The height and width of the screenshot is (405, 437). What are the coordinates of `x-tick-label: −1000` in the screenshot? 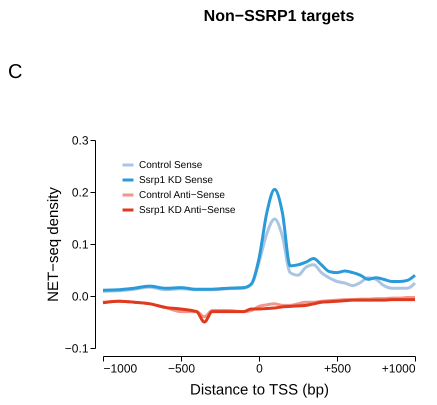 It's located at (121, 369).